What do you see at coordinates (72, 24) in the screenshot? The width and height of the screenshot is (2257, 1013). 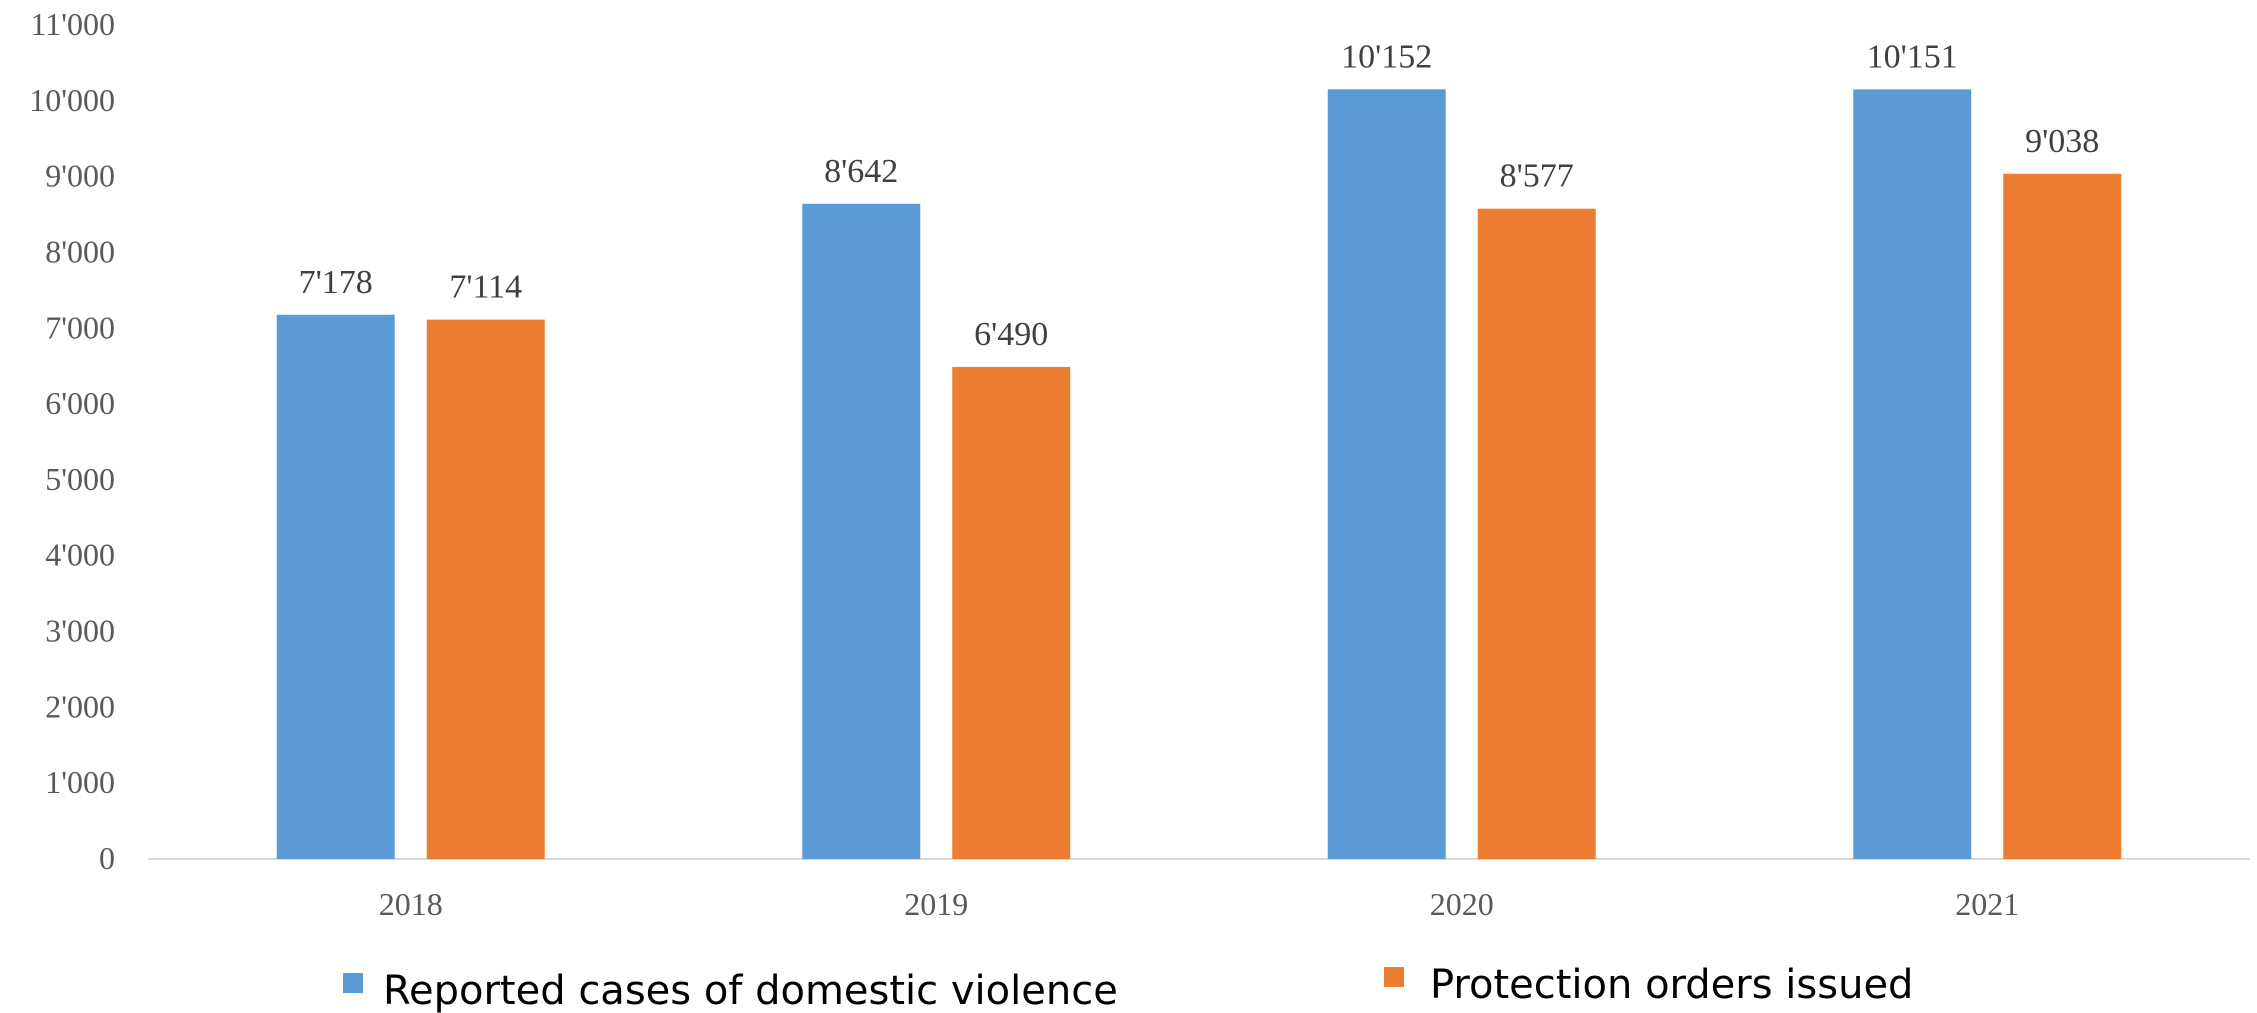 I see `y-tick-label: 11'000` at bounding box center [72, 24].